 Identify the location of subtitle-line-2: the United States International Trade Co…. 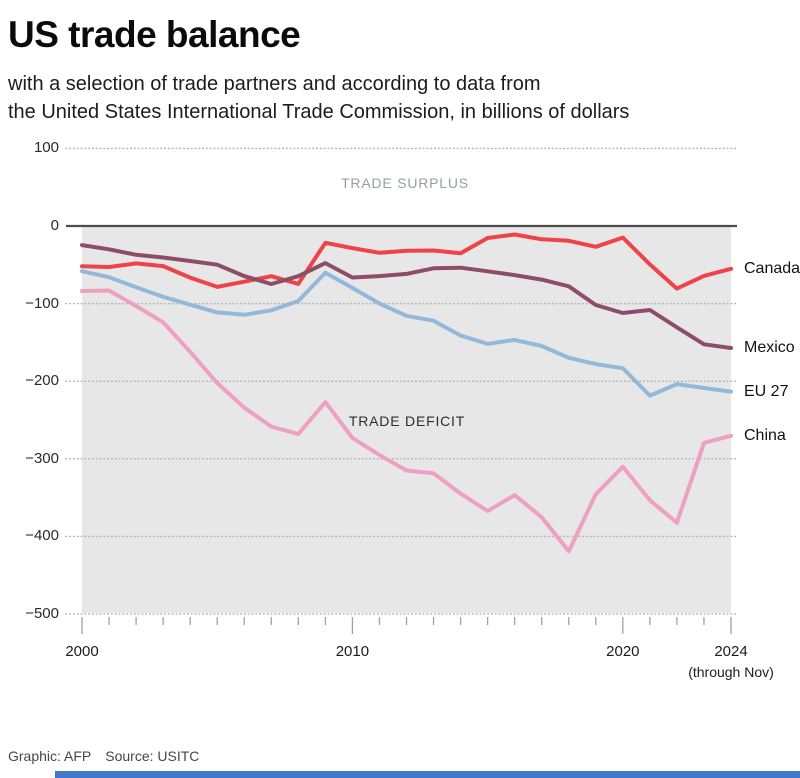
(319, 112).